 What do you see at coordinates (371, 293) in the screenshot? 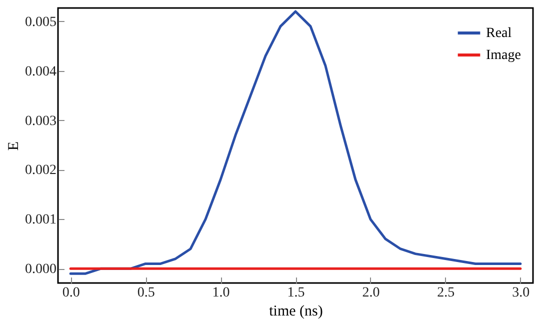
I see `x-tick-label: 2.0` at bounding box center [371, 293].